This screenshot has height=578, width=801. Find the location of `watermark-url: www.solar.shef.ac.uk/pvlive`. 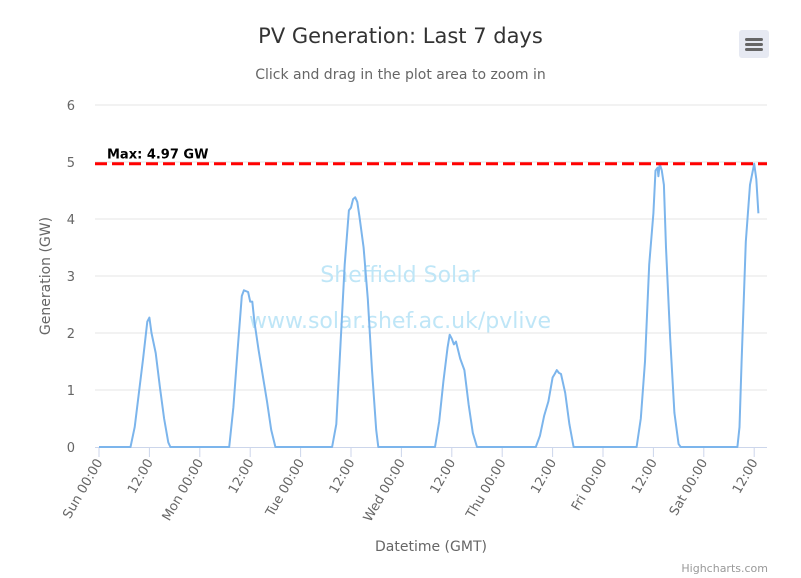

watermark-url: www.solar.shef.ac.uk/pvlive is located at coordinates (400, 321).